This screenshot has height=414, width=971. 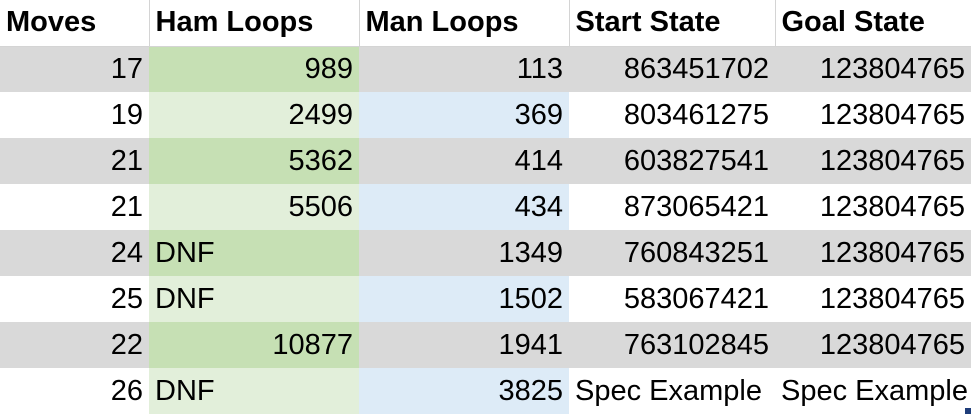 What do you see at coordinates (464, 345) in the screenshot?
I see `cell-man-loops: 1941` at bounding box center [464, 345].